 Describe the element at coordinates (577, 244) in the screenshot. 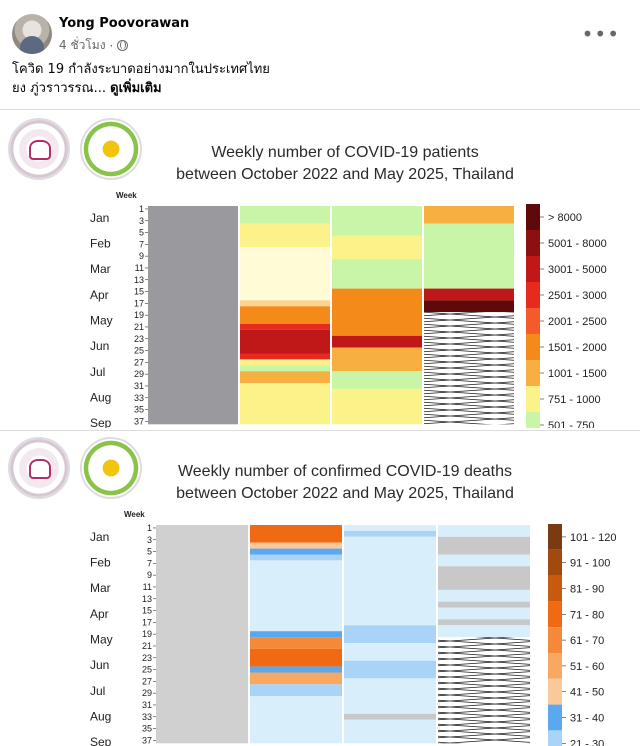

I see `legend-label: 5001 - 8000` at that location.